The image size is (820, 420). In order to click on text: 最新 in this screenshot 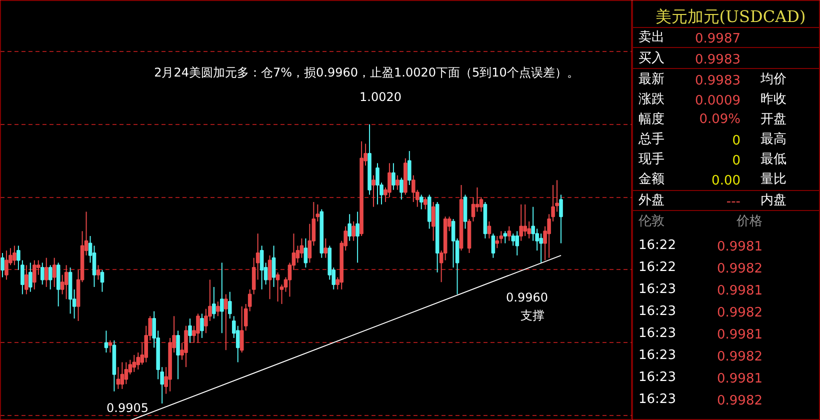, I will do `click(651, 79)`.